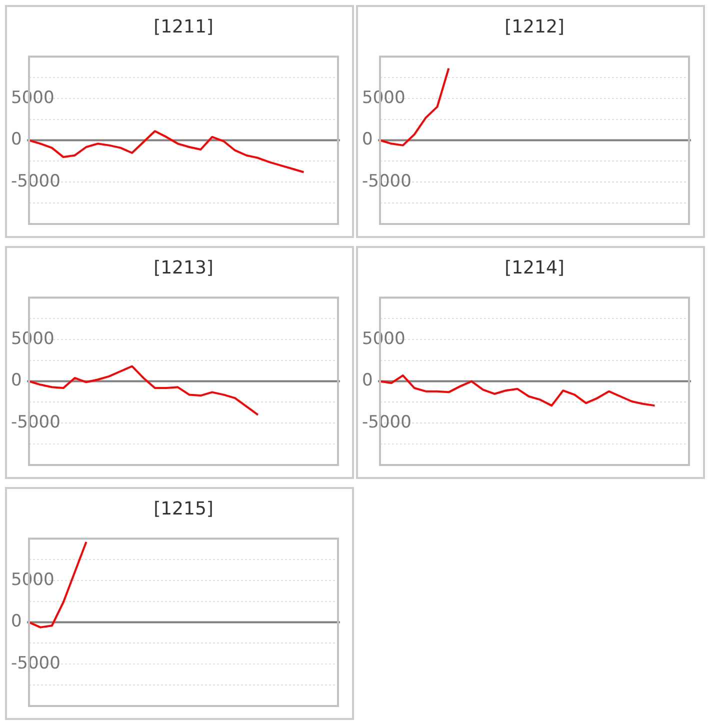 The width and height of the screenshot is (708, 724). Describe the element at coordinates (534, 27) in the screenshot. I see `chart-title: [1212]` at that location.